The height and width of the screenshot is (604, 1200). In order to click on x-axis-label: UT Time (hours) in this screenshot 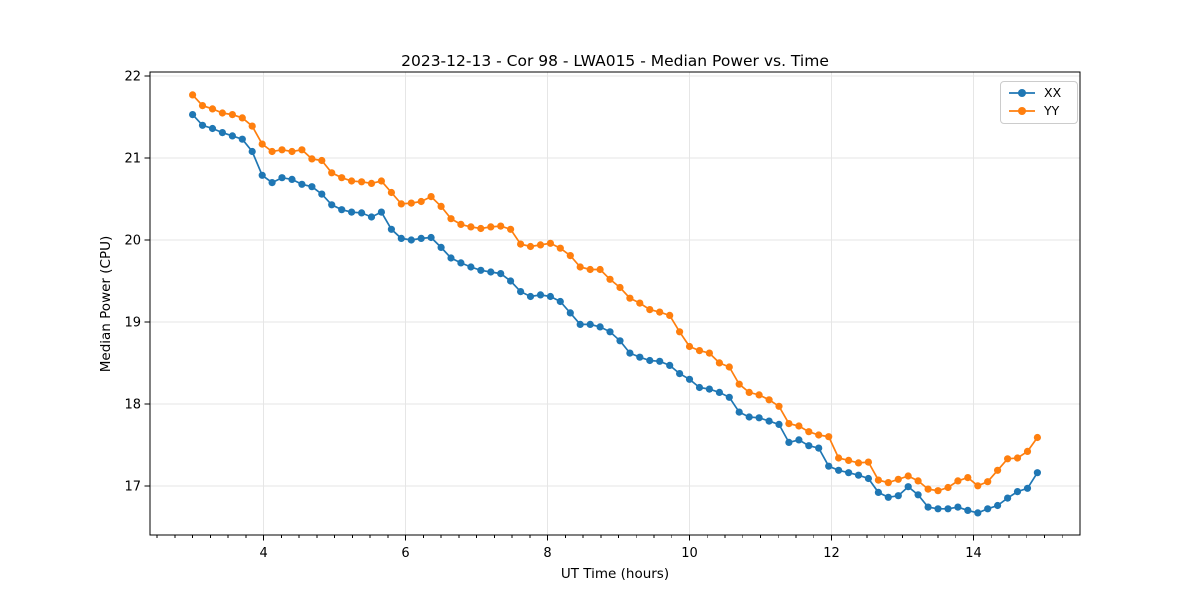, I will do `click(615, 574)`.